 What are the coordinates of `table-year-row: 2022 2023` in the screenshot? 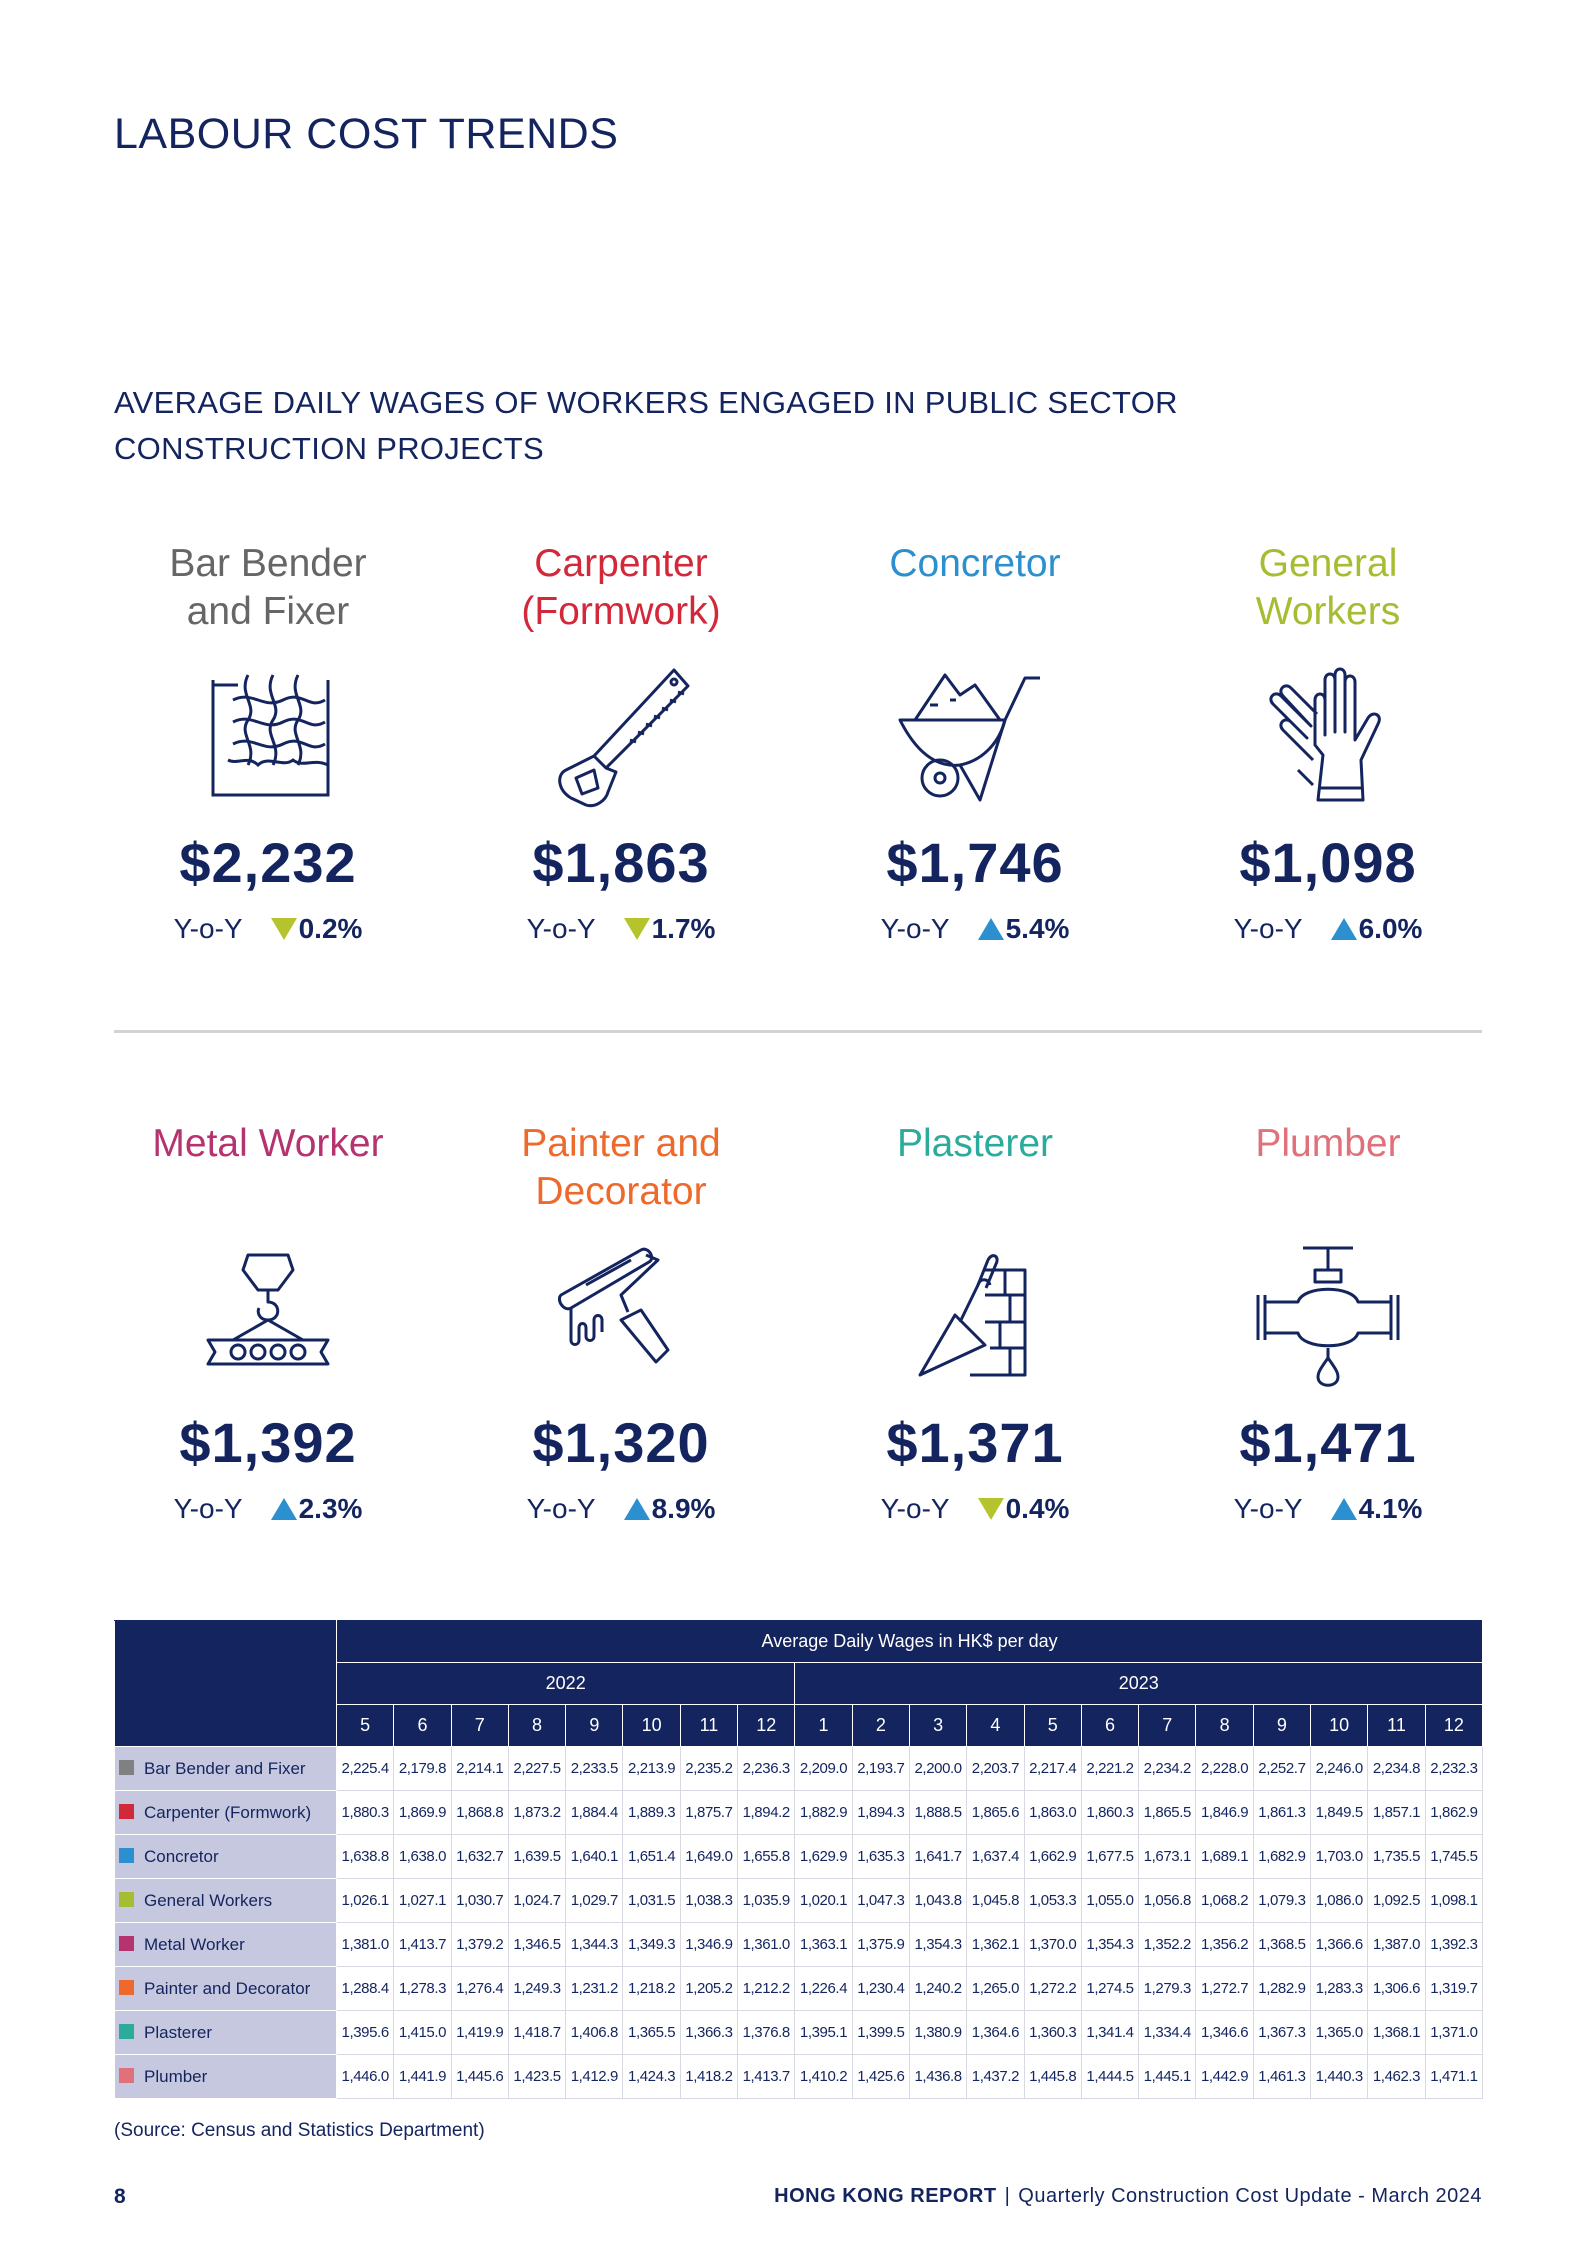 It's located at (799, 1683).